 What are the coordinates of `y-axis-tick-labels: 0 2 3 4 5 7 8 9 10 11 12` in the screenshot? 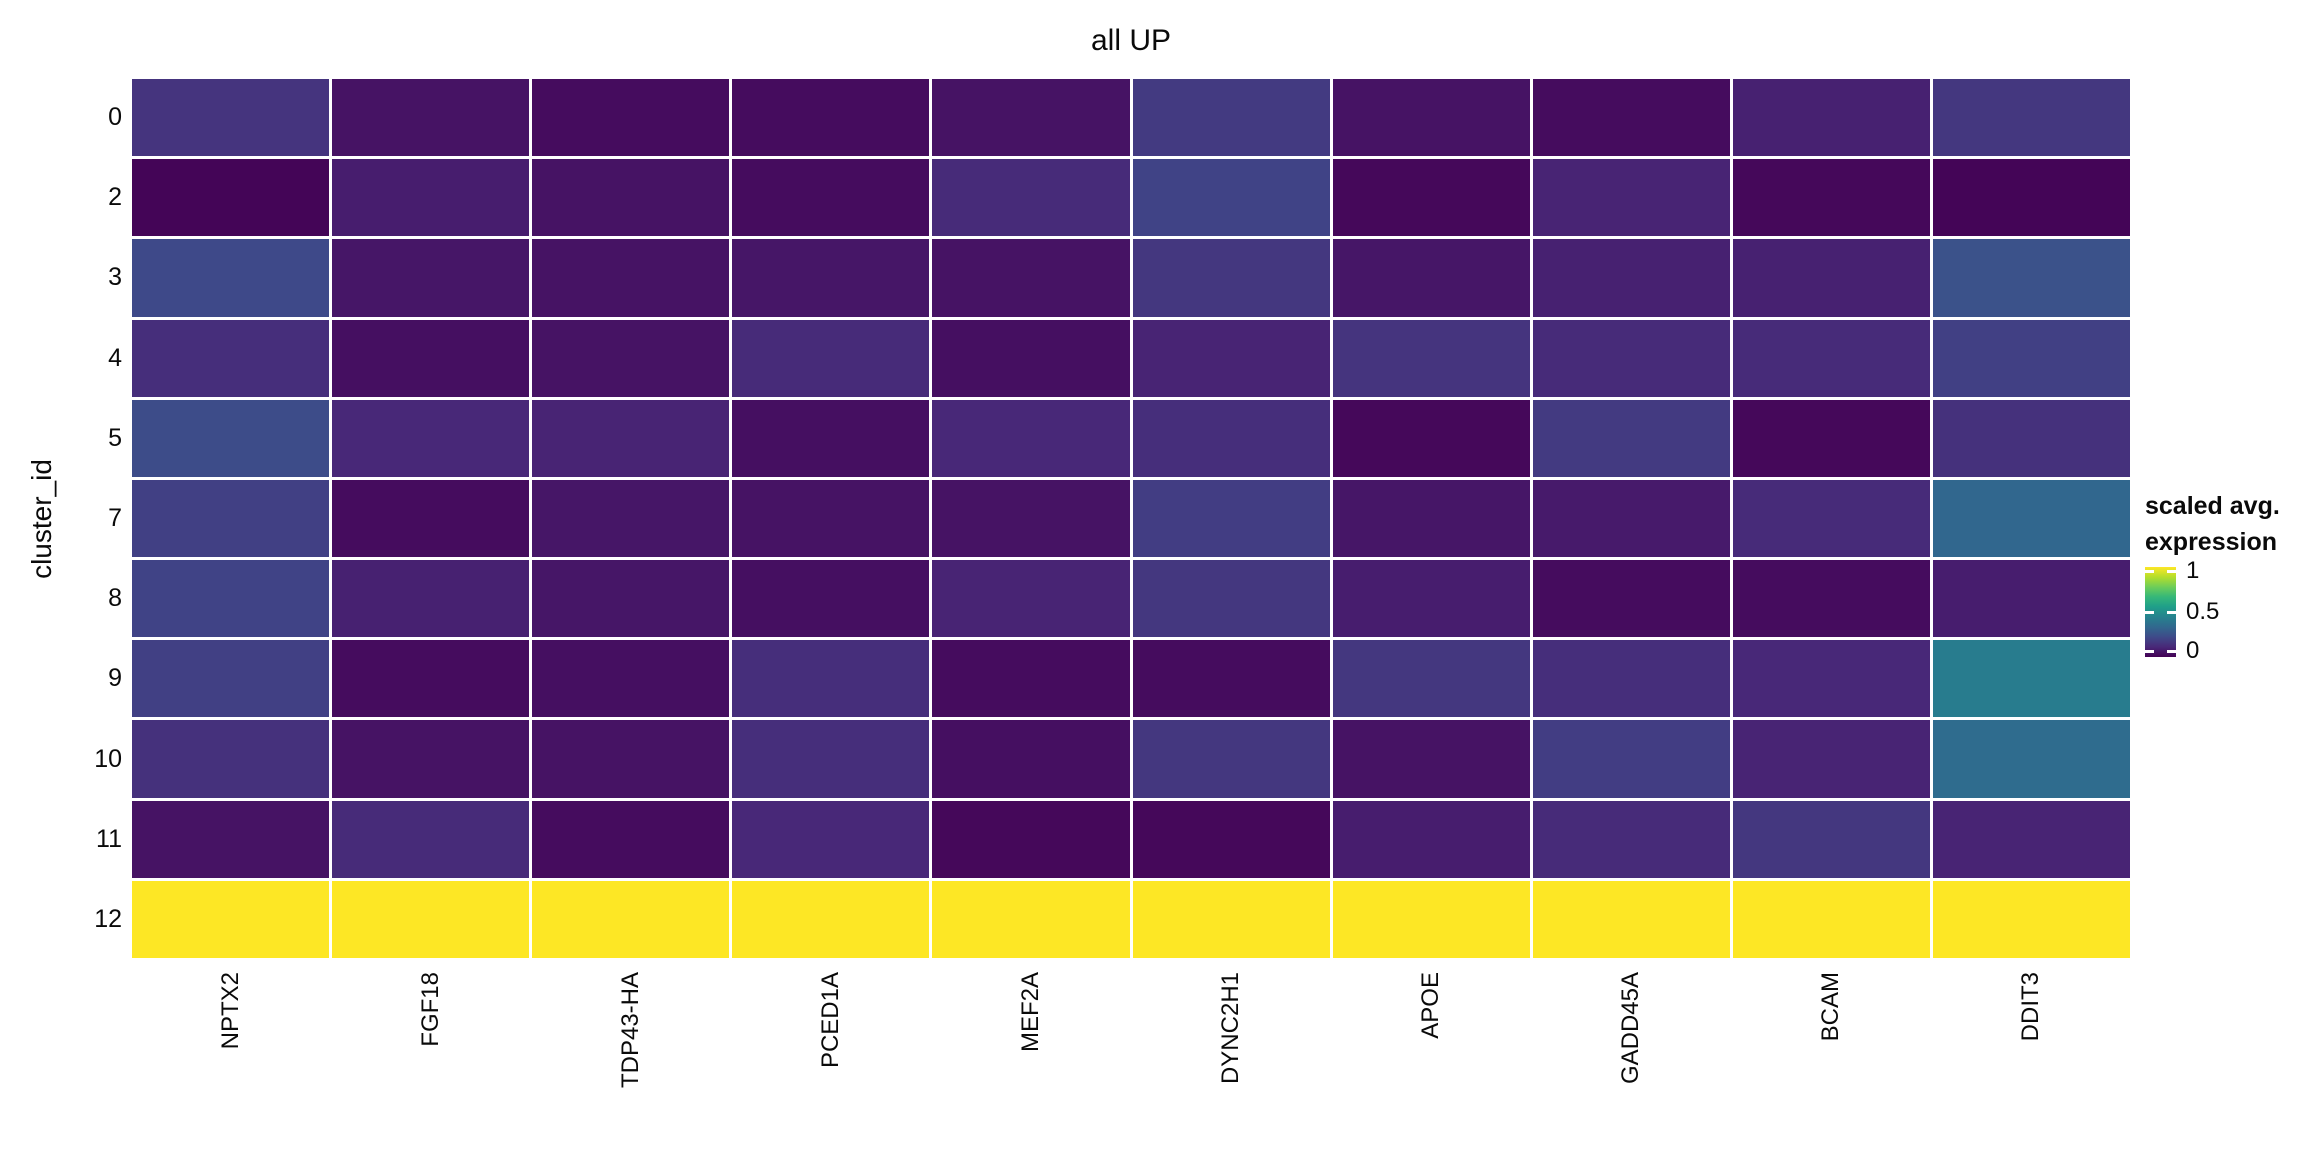 It's located at (61, 518).